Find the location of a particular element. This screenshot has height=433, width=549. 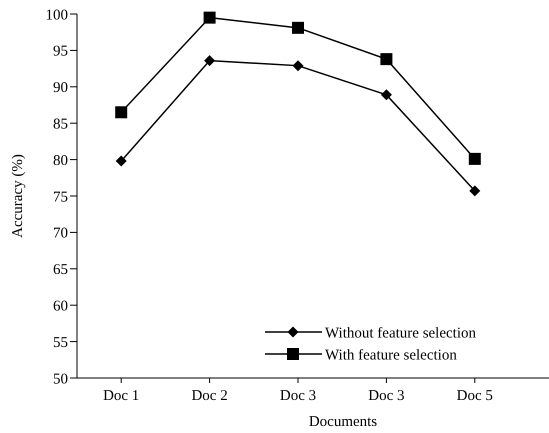

y-tick-label: 75 is located at coordinates (60, 197).